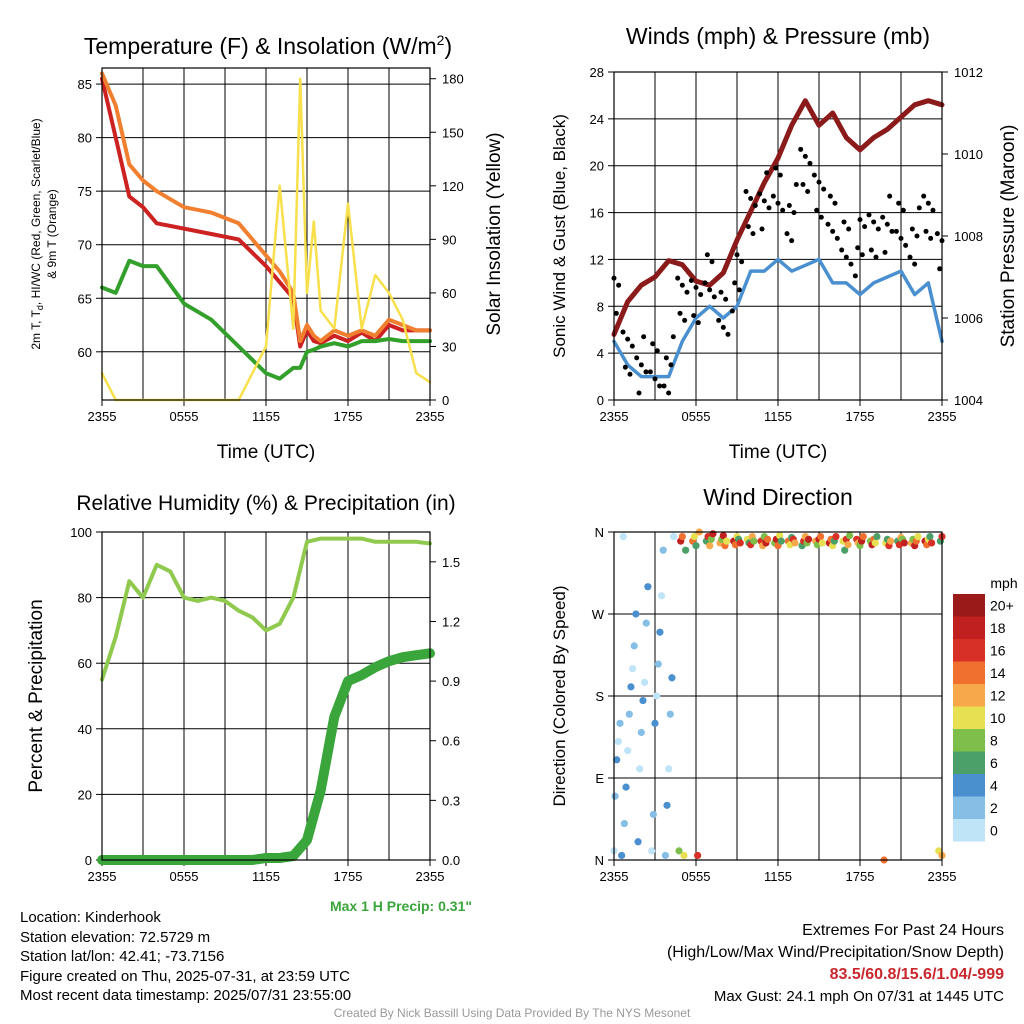 This screenshot has width=1024, height=1024. Describe the element at coordinates (266, 609) in the screenshot. I see `rh-line` at that location.